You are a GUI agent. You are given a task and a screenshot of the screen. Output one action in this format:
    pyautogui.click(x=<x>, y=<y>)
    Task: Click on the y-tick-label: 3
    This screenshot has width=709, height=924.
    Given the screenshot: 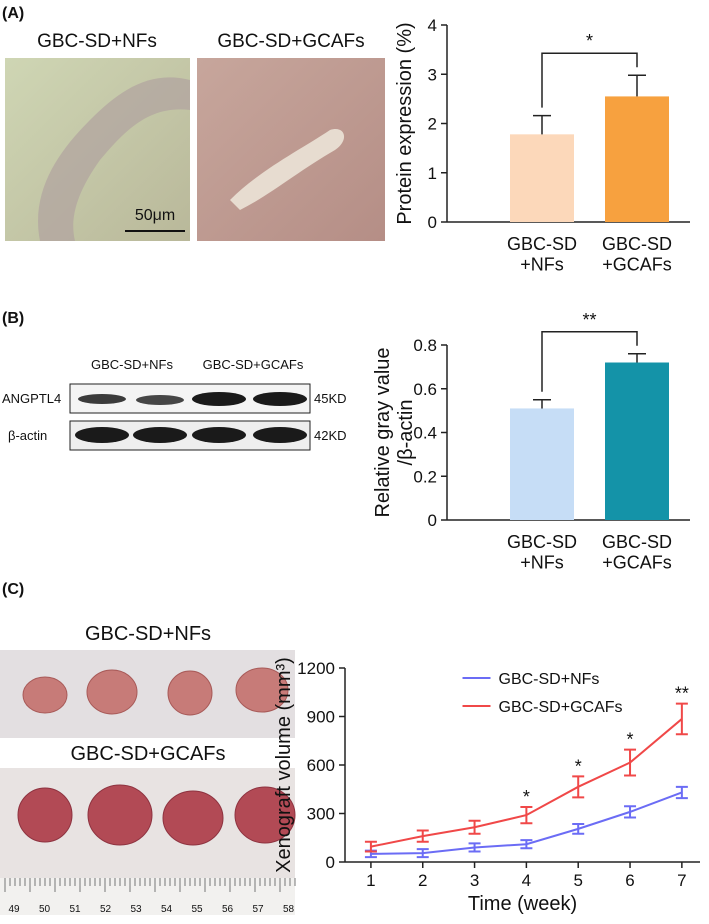 What is the action you would take?
    pyautogui.click(x=432, y=74)
    